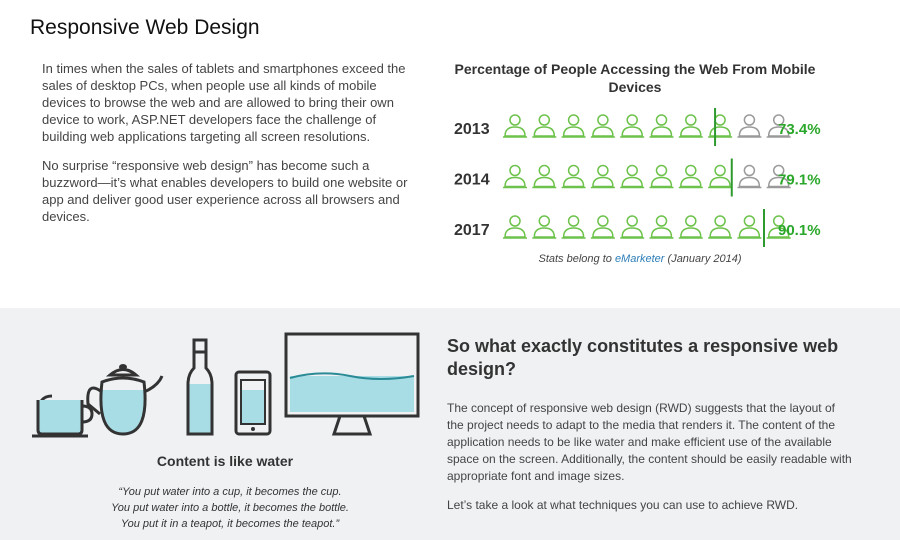  I want to click on source-link: eMarketer, so click(639, 259).